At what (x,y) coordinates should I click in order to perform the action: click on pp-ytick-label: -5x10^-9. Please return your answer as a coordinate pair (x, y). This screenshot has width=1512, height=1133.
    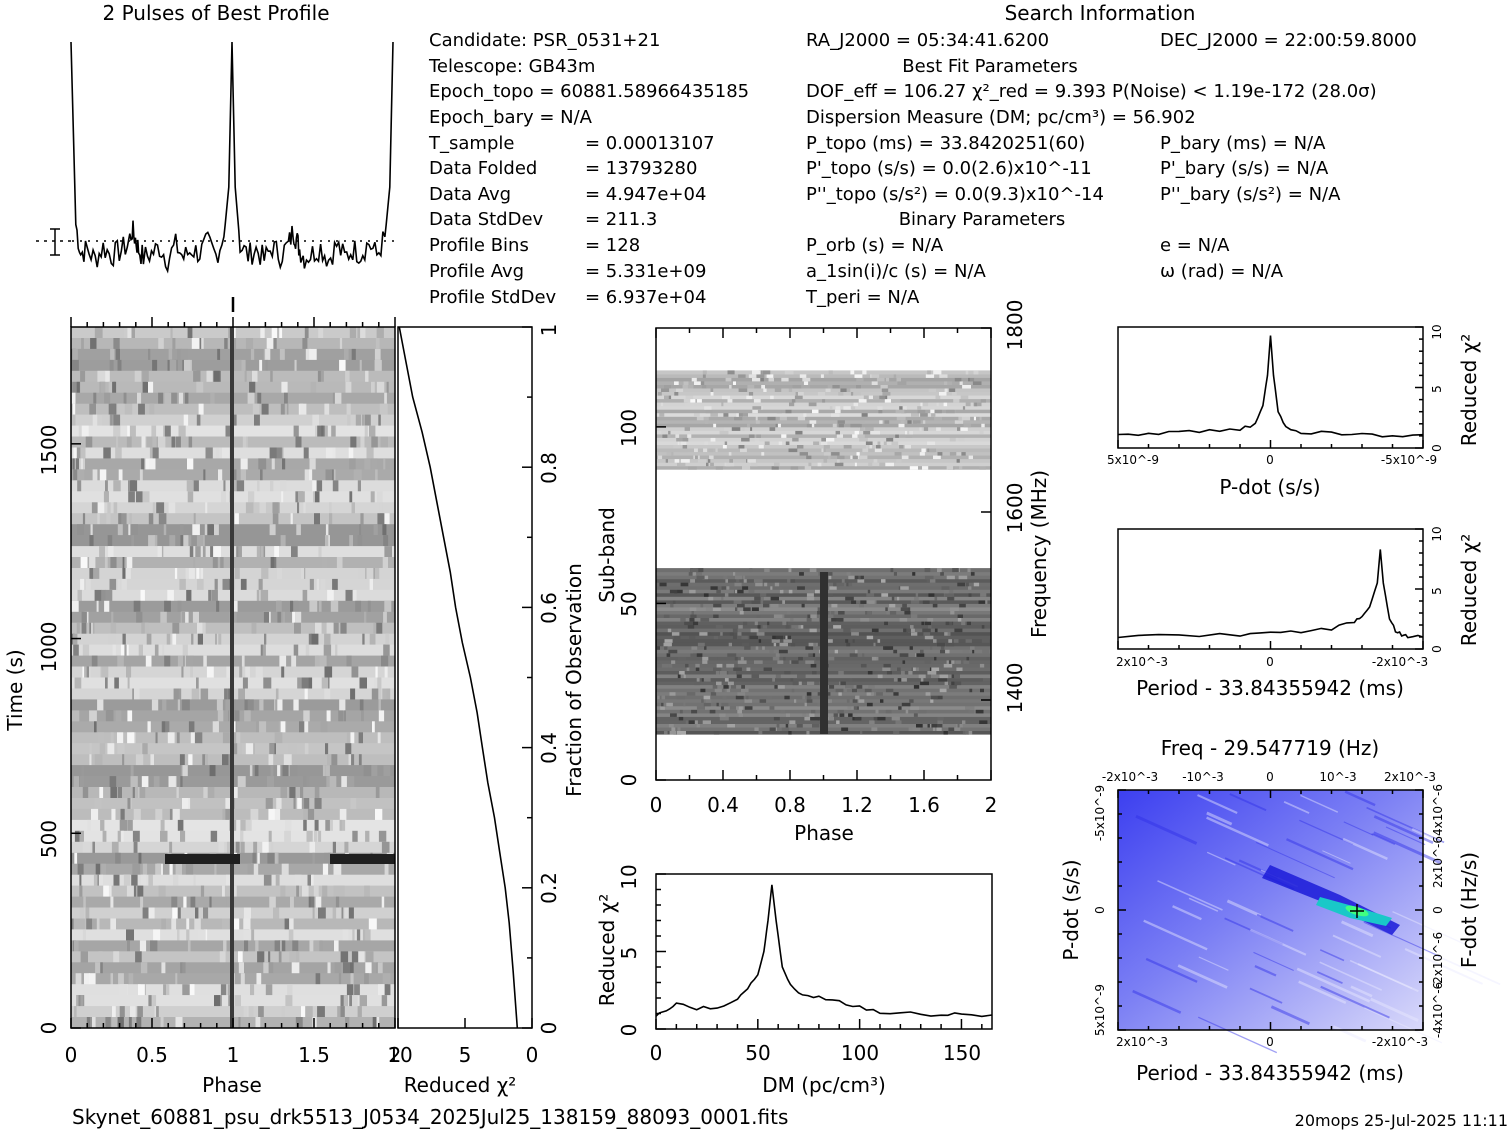
    Looking at the image, I should click on (1100, 813).